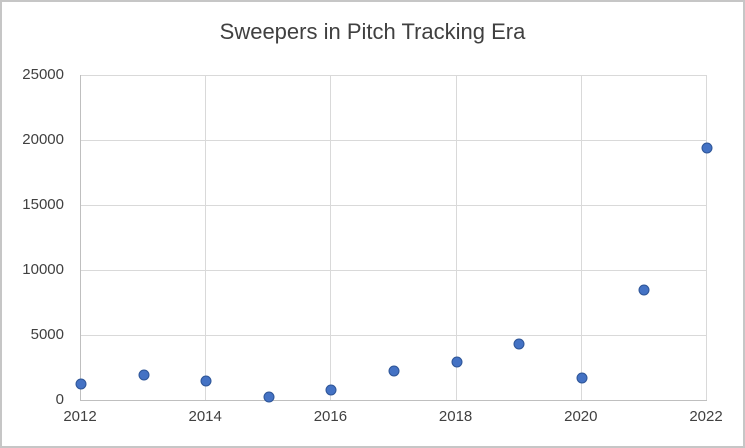 This screenshot has height=448, width=745. What do you see at coordinates (43, 269) in the screenshot?
I see `y-axis-tick-label: 10000` at bounding box center [43, 269].